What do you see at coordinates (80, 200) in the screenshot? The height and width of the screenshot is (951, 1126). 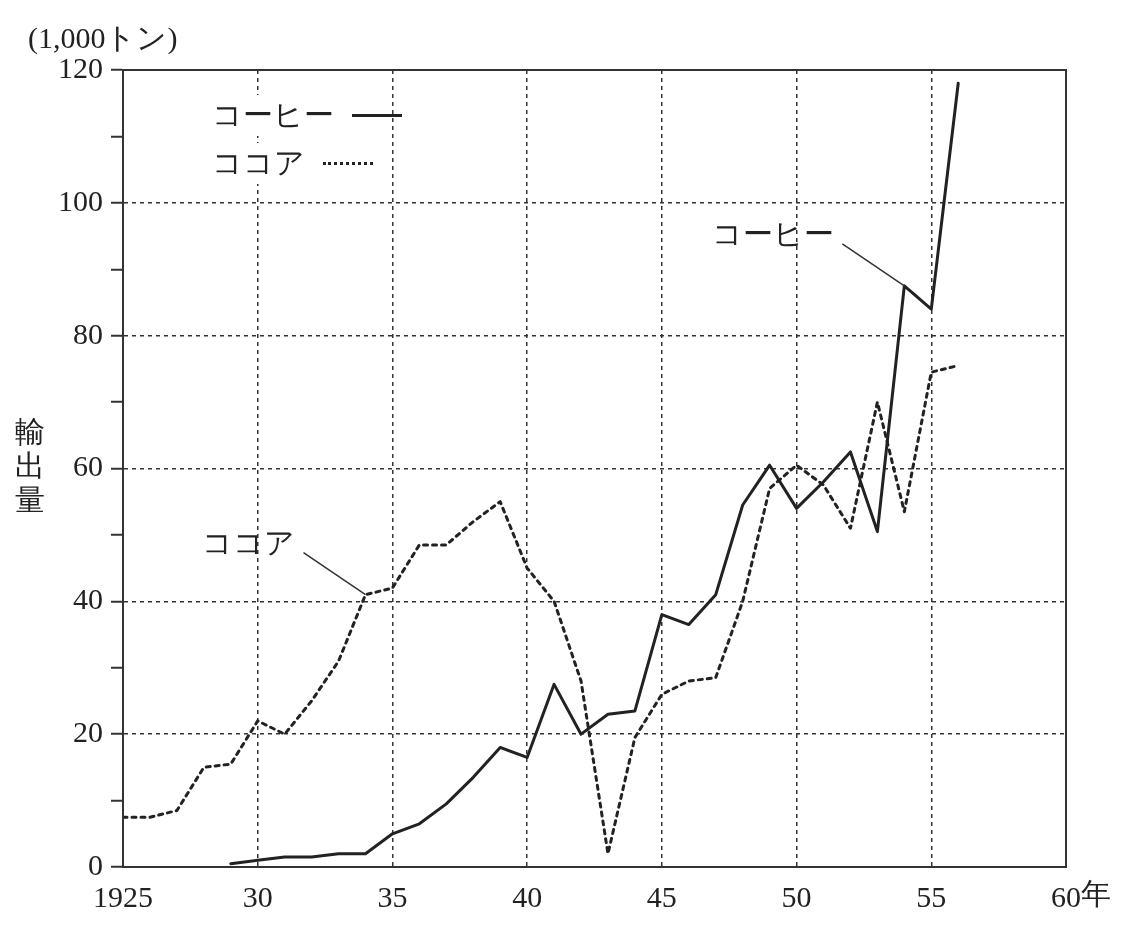 I see `y-tick-label: 100` at bounding box center [80, 200].